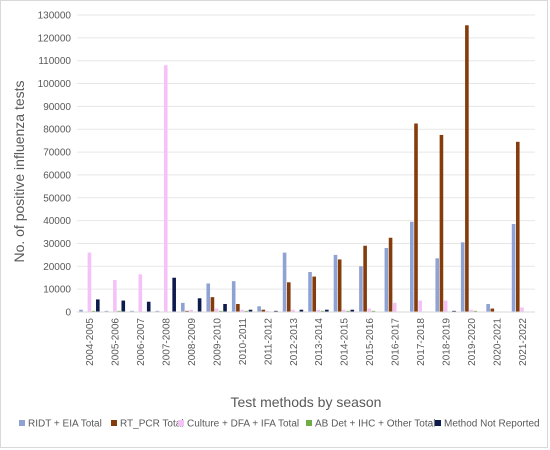 This screenshot has width=550, height=450. Describe the element at coordinates (19, 171) in the screenshot. I see `y-axis-title: No. of positive influenza tests` at that location.